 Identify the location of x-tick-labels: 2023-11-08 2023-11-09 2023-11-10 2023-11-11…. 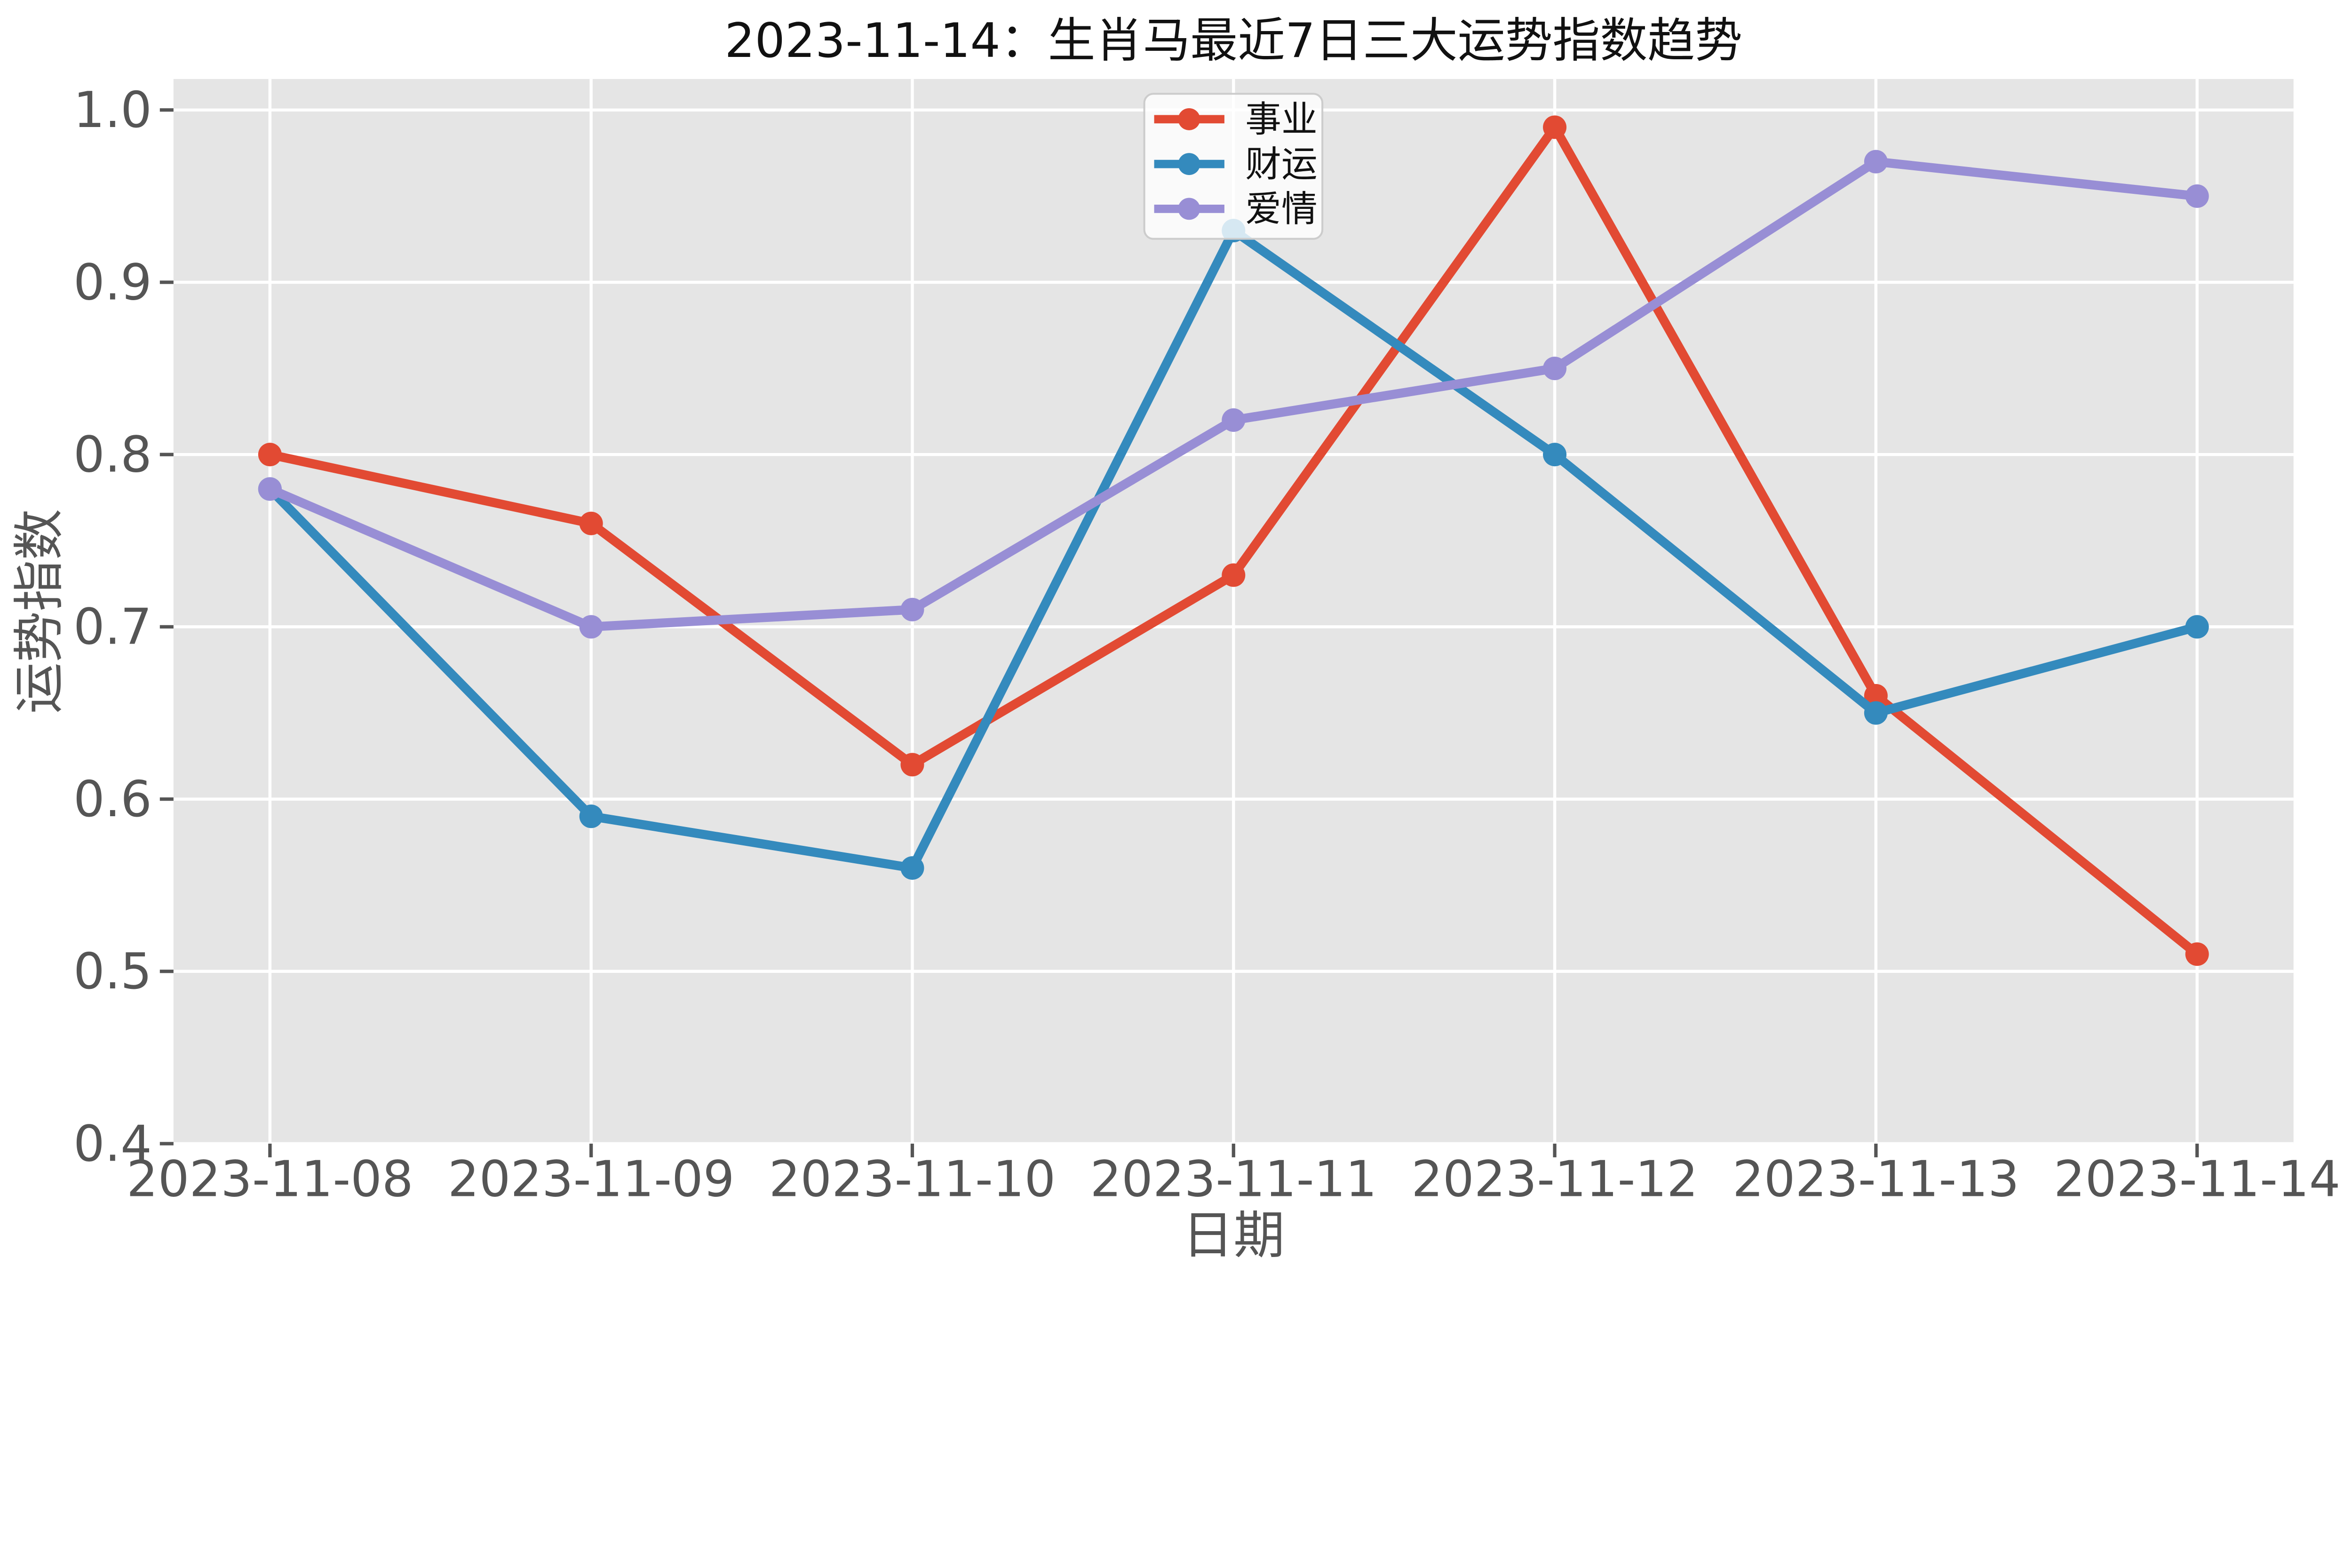
(1234, 1179).